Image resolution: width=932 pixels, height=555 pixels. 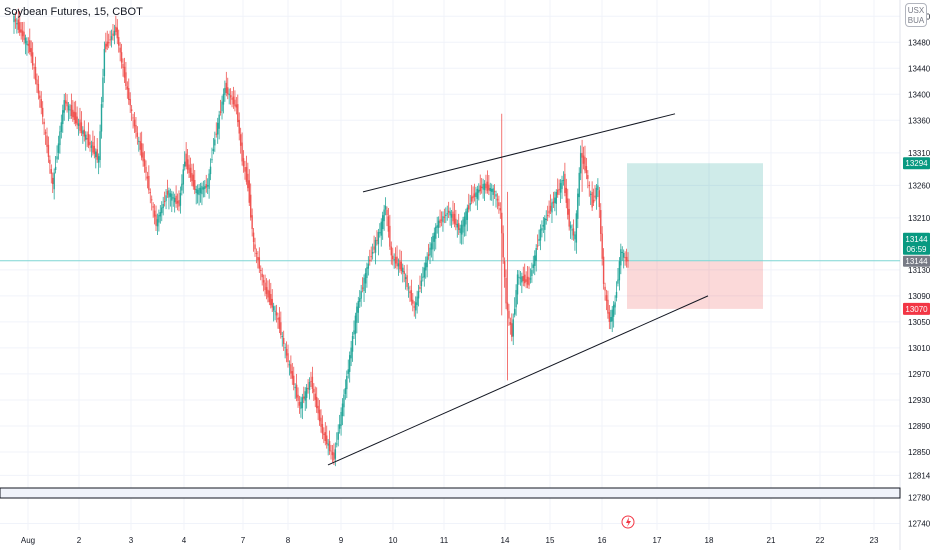 What do you see at coordinates (919, 68) in the screenshot?
I see `y-tick-label: 13440` at bounding box center [919, 68].